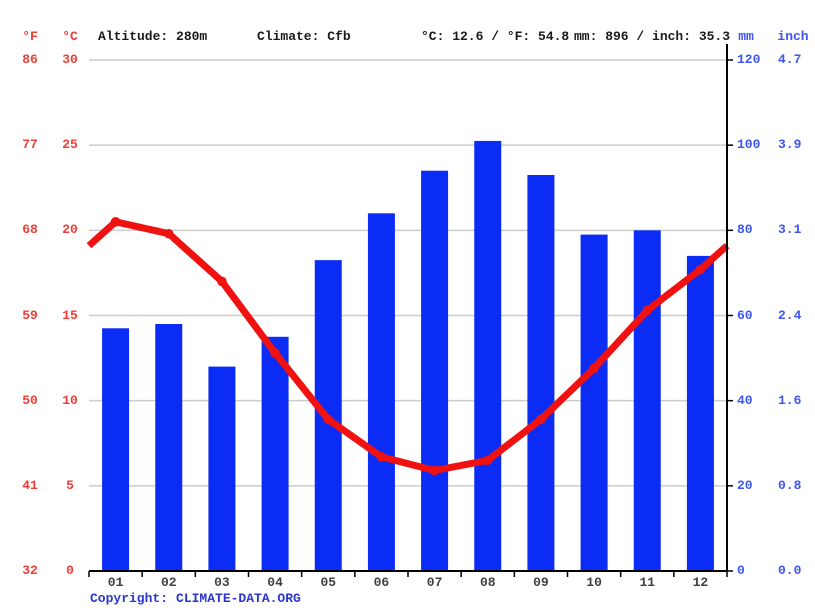 Image resolution: width=815 pixels, height=611 pixels. Describe the element at coordinates (70, 36) in the screenshot. I see `c-axis-title: °C` at that location.